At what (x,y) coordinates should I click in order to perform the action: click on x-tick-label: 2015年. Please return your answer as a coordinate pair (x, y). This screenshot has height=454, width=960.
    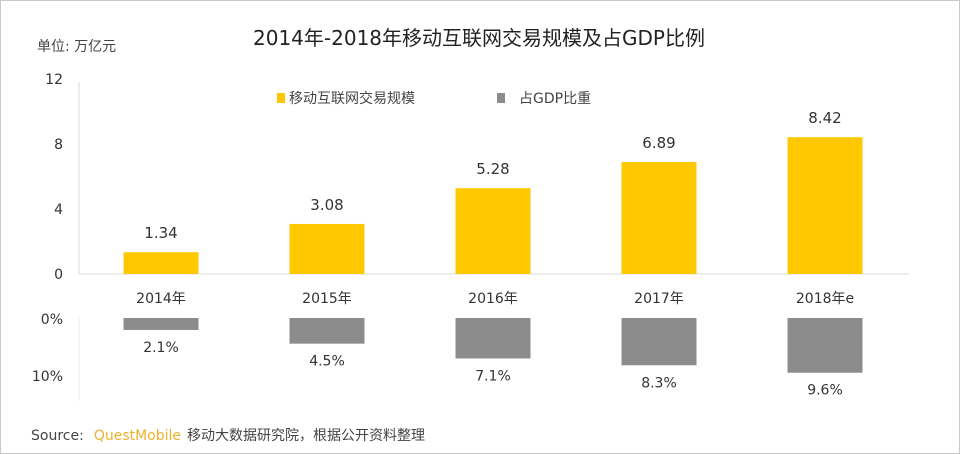
    Looking at the image, I should click on (327, 299).